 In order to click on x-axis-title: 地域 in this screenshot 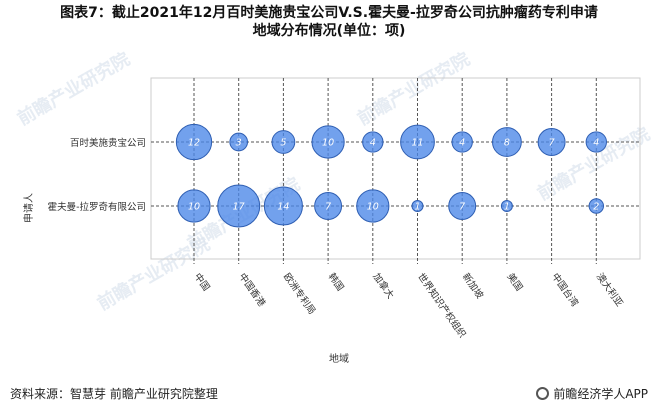, I will do `click(339, 358)`.